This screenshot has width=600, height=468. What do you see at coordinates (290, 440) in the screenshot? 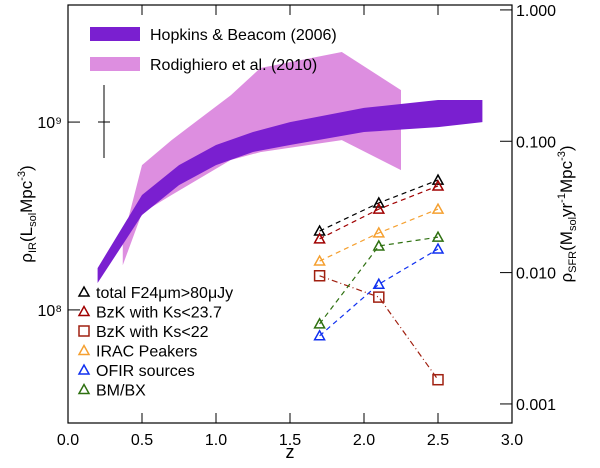
I see `x-tick-label: 1.5` at bounding box center [290, 440].